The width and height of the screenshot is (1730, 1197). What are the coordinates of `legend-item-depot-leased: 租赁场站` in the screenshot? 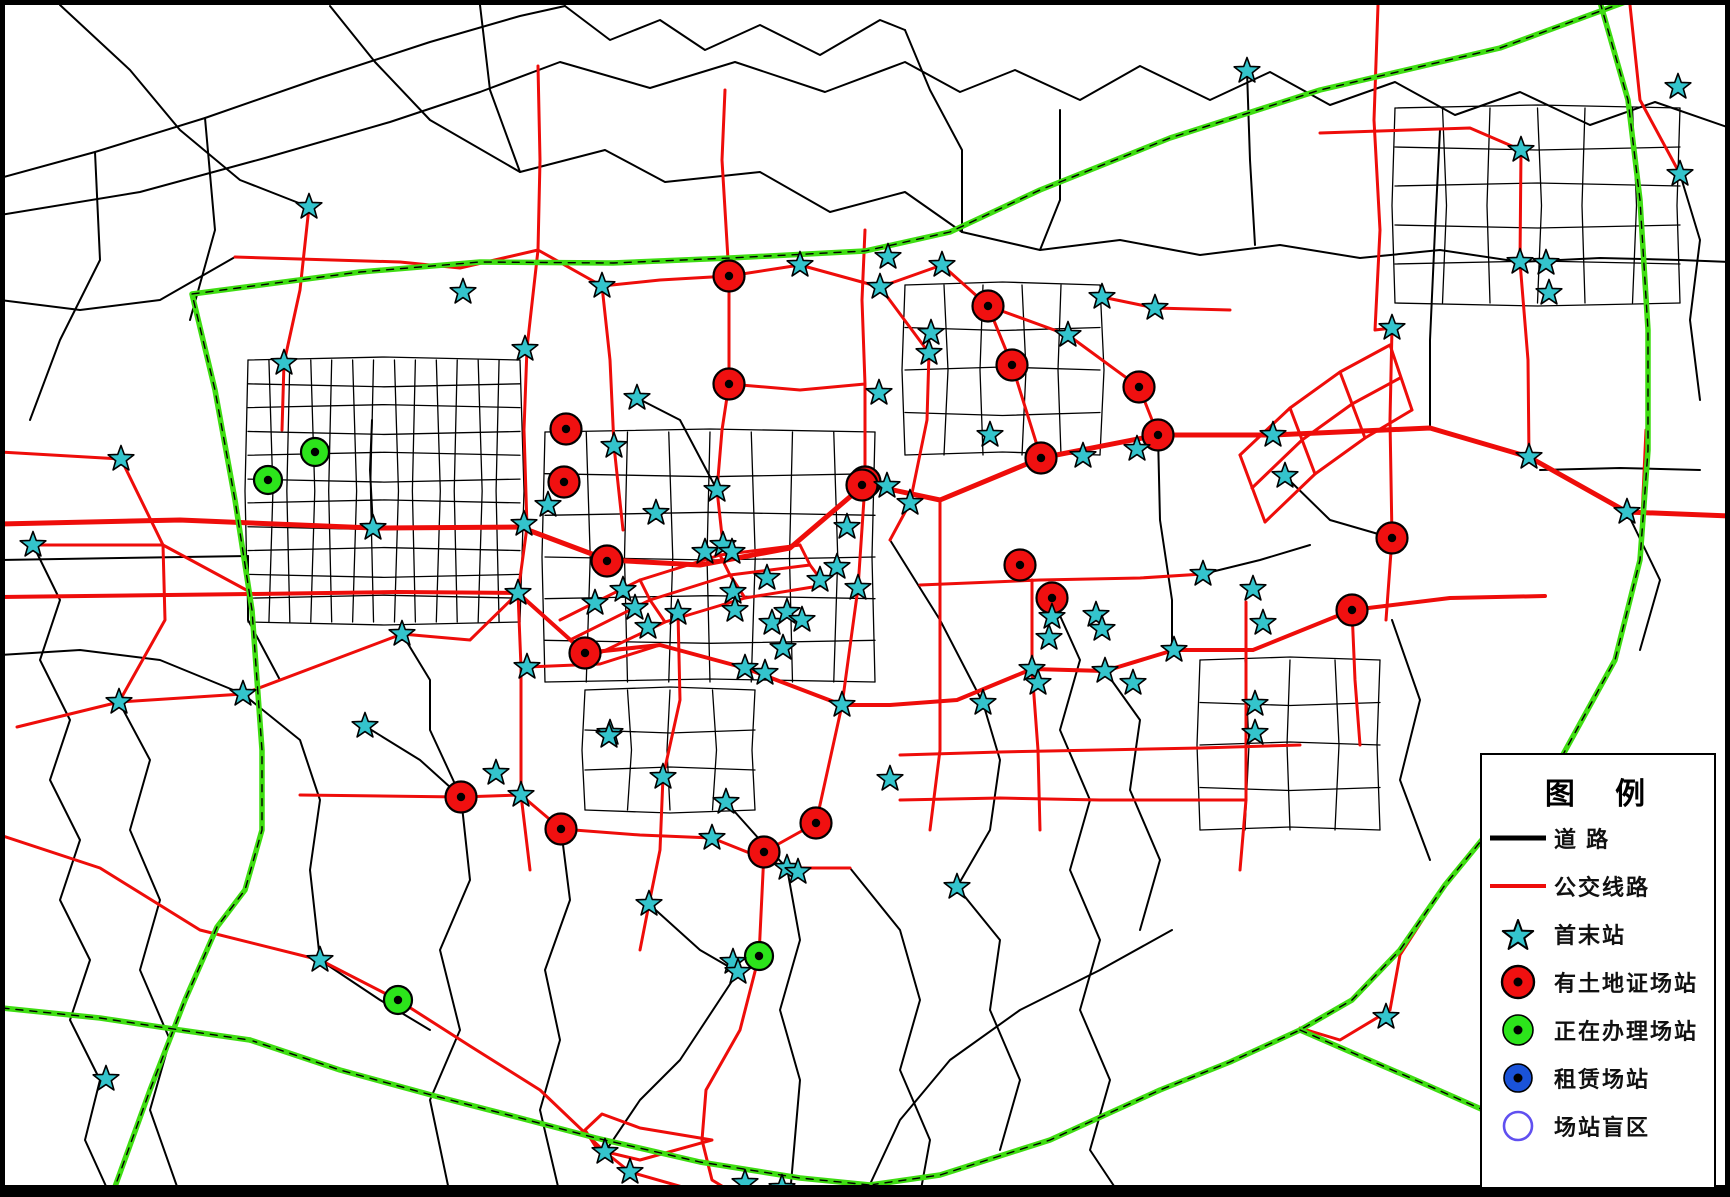 It's located at (1598, 1077).